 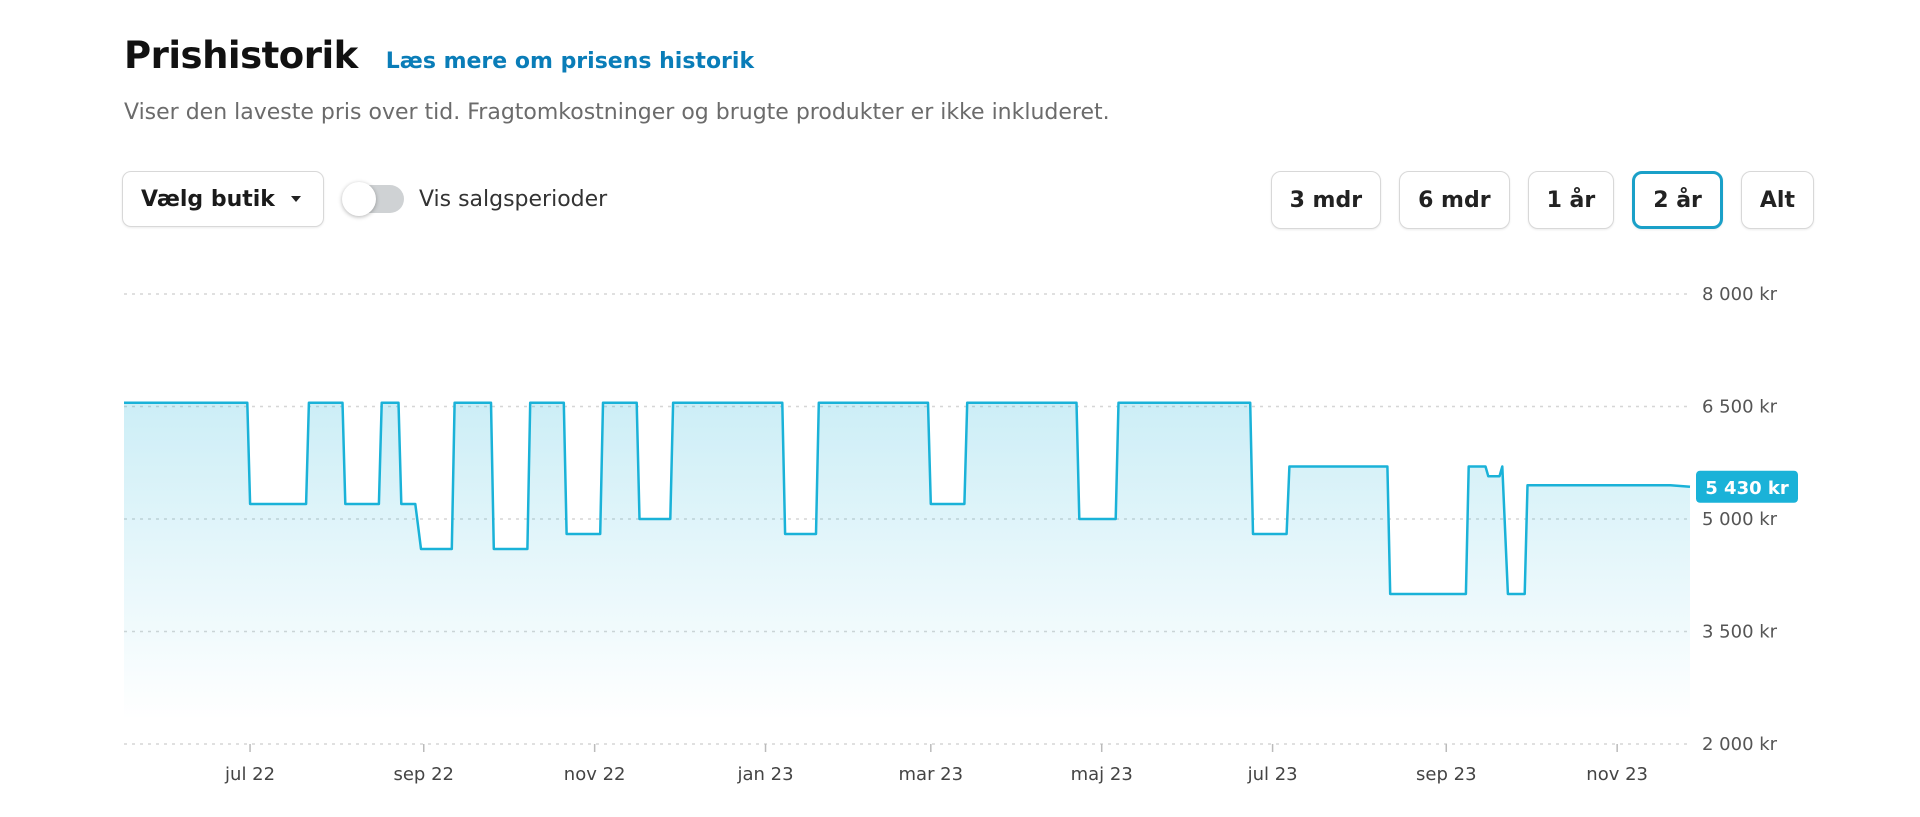 I want to click on range-button-1y: 1 år, so click(x=1571, y=200).